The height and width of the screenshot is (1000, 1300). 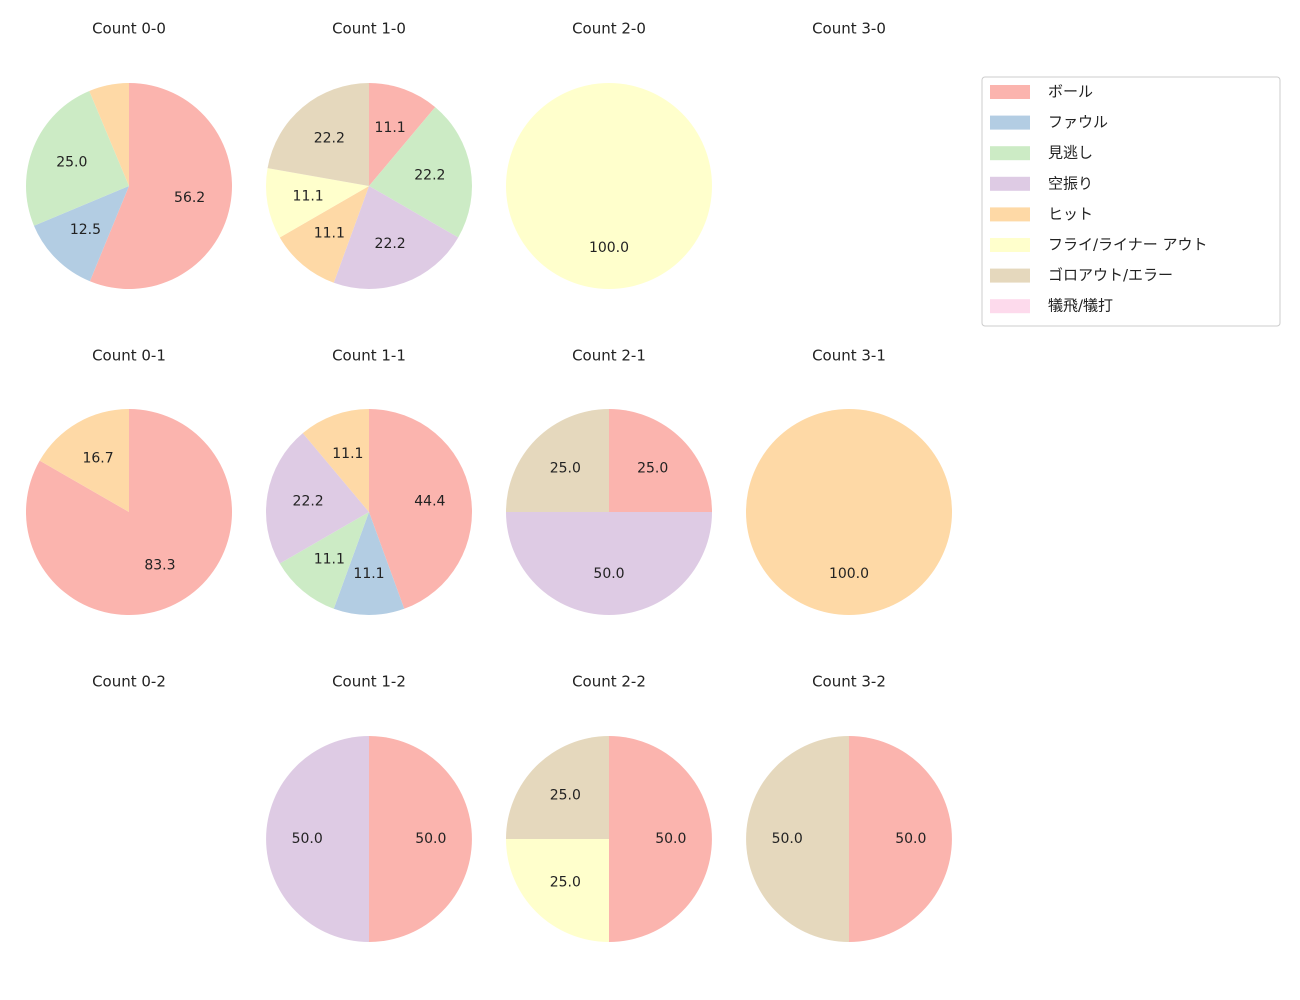 What do you see at coordinates (609, 29) in the screenshot?
I see `chart-title: Count 2-0` at bounding box center [609, 29].